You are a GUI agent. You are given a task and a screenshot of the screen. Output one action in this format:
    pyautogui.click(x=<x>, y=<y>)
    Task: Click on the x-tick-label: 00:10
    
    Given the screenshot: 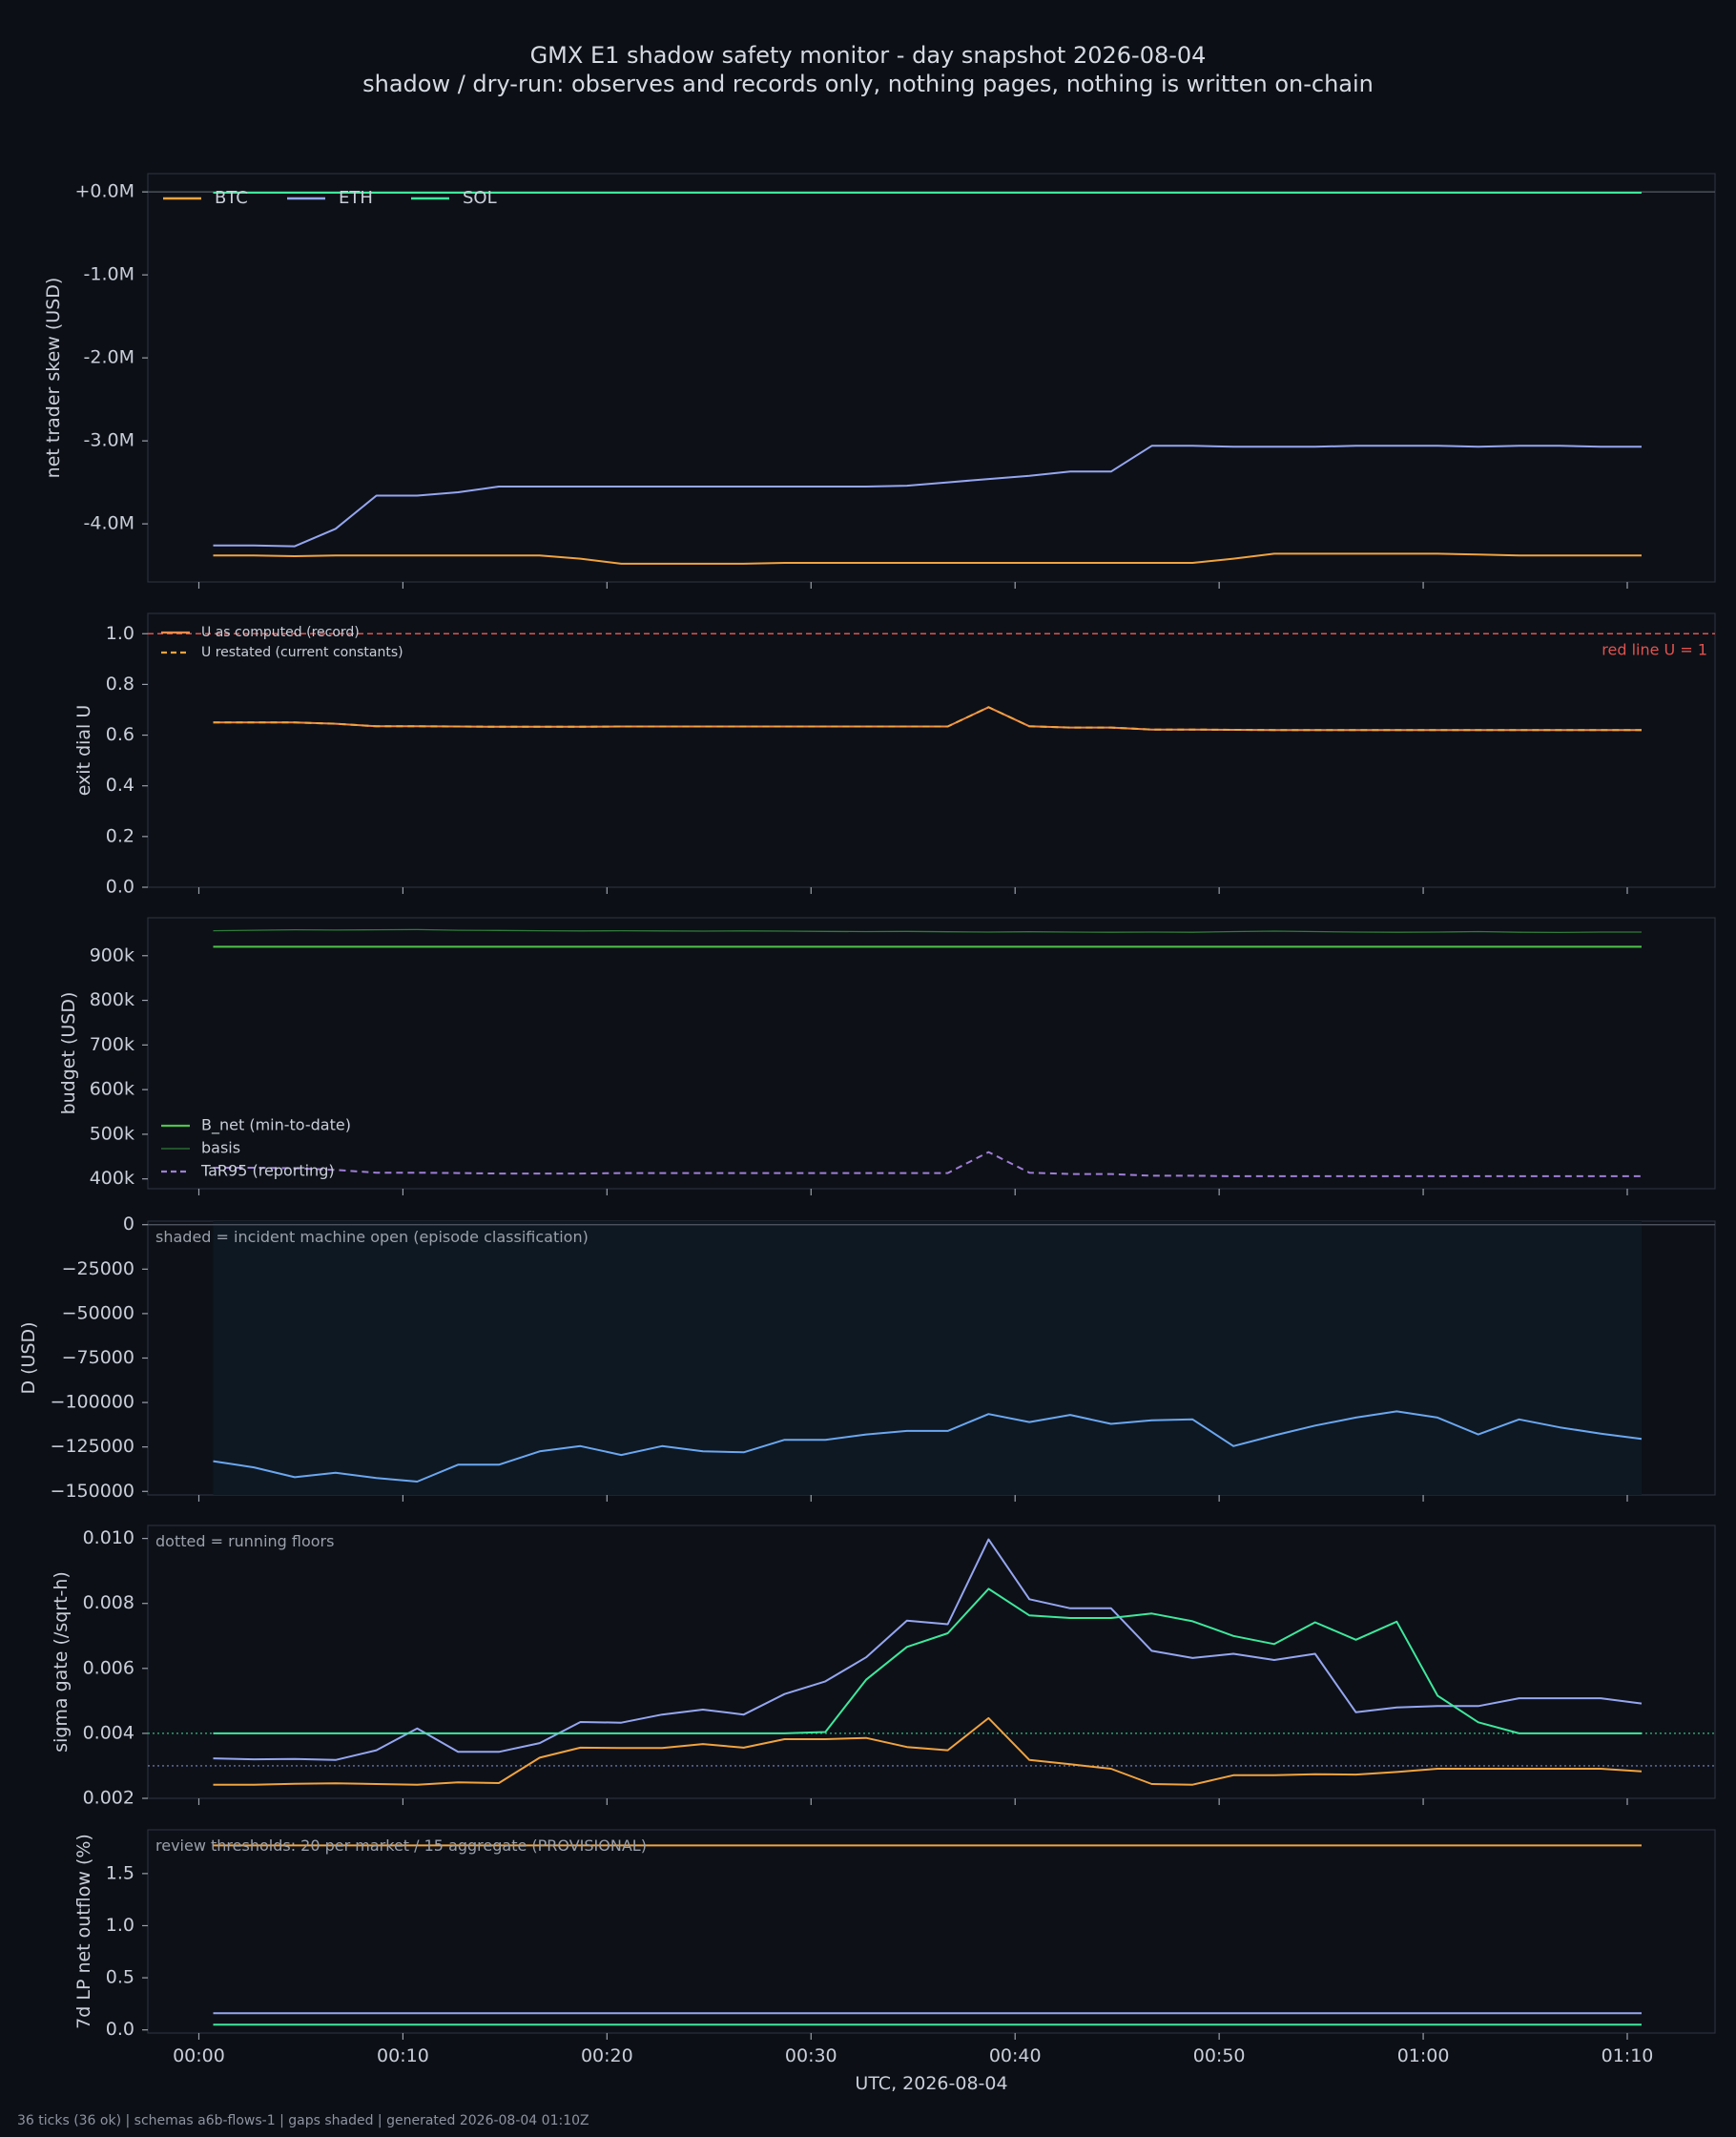 What is the action you would take?
    pyautogui.click(x=403, y=2055)
    